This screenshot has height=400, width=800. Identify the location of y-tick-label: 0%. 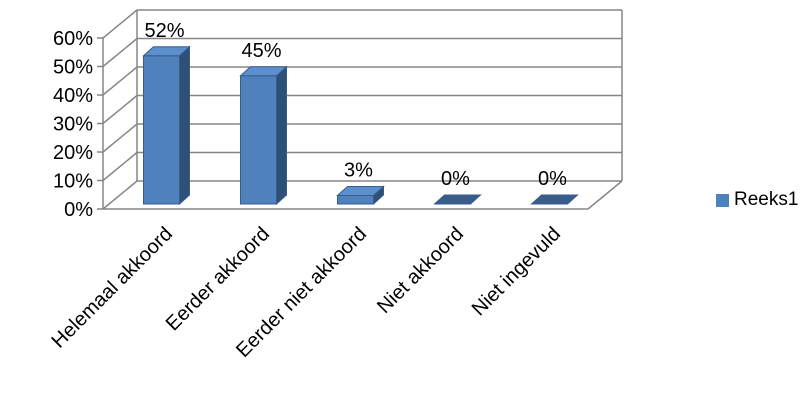
(78, 210).